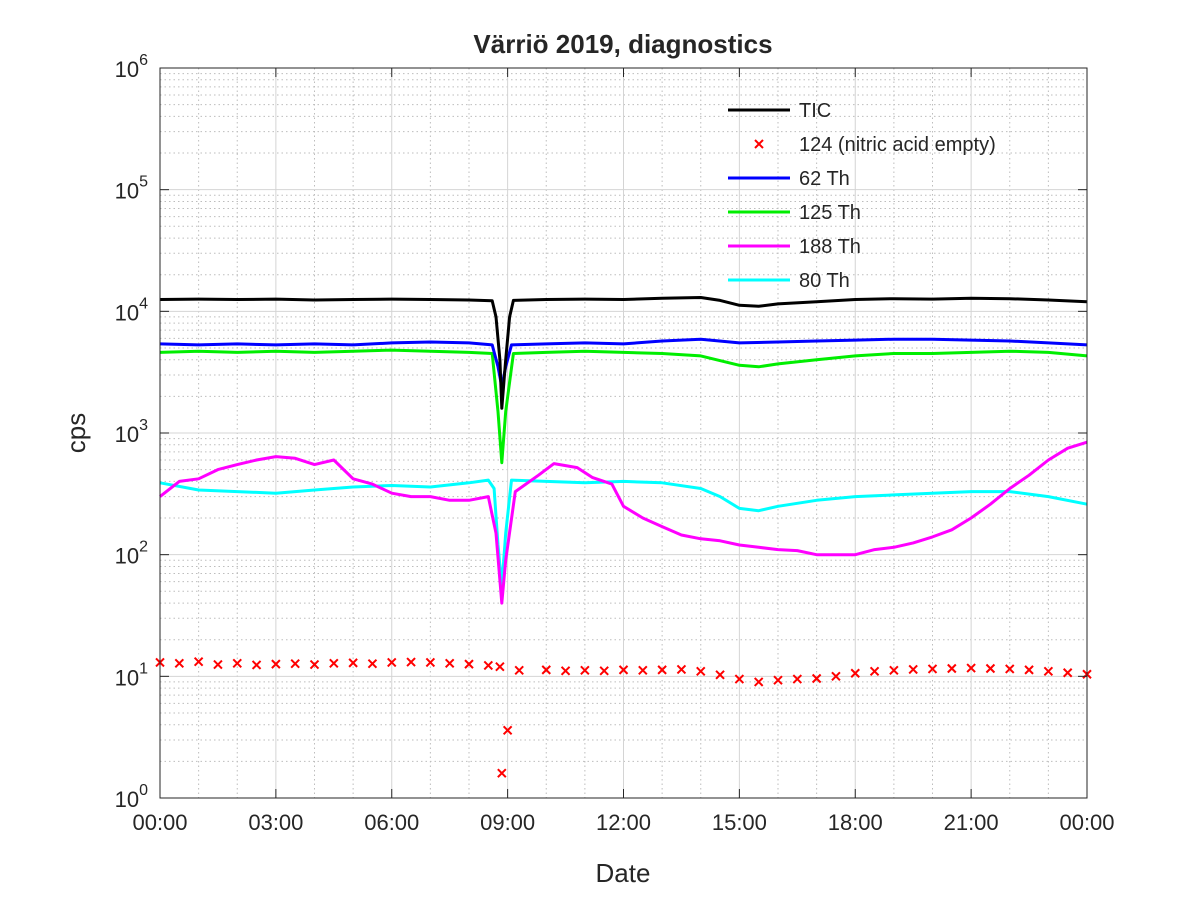  Describe the element at coordinates (897, 145) in the screenshot. I see `legend-label: 124 (nitric acid empty)` at that location.